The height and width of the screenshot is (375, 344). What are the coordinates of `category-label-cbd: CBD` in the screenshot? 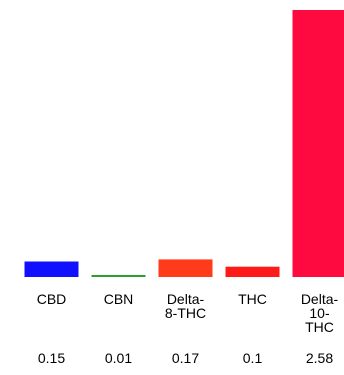 It's located at (52, 299).